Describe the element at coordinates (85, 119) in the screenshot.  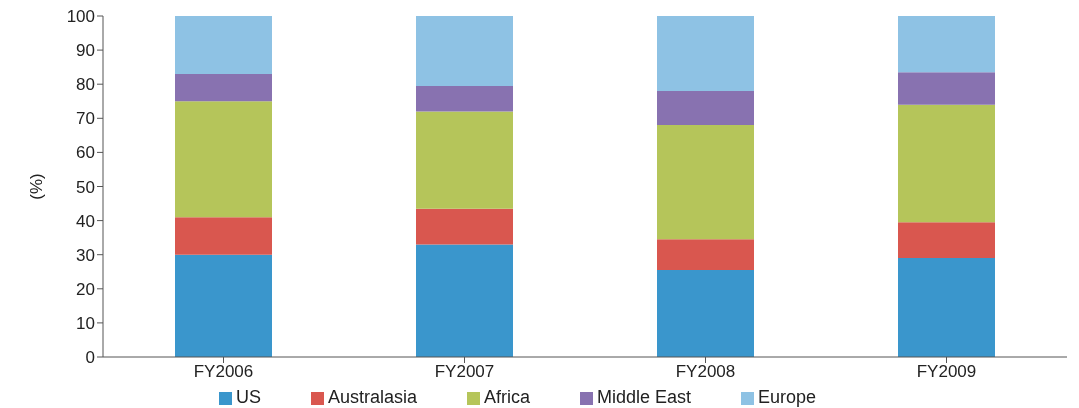
I see `y-tick-label: 70` at that location.